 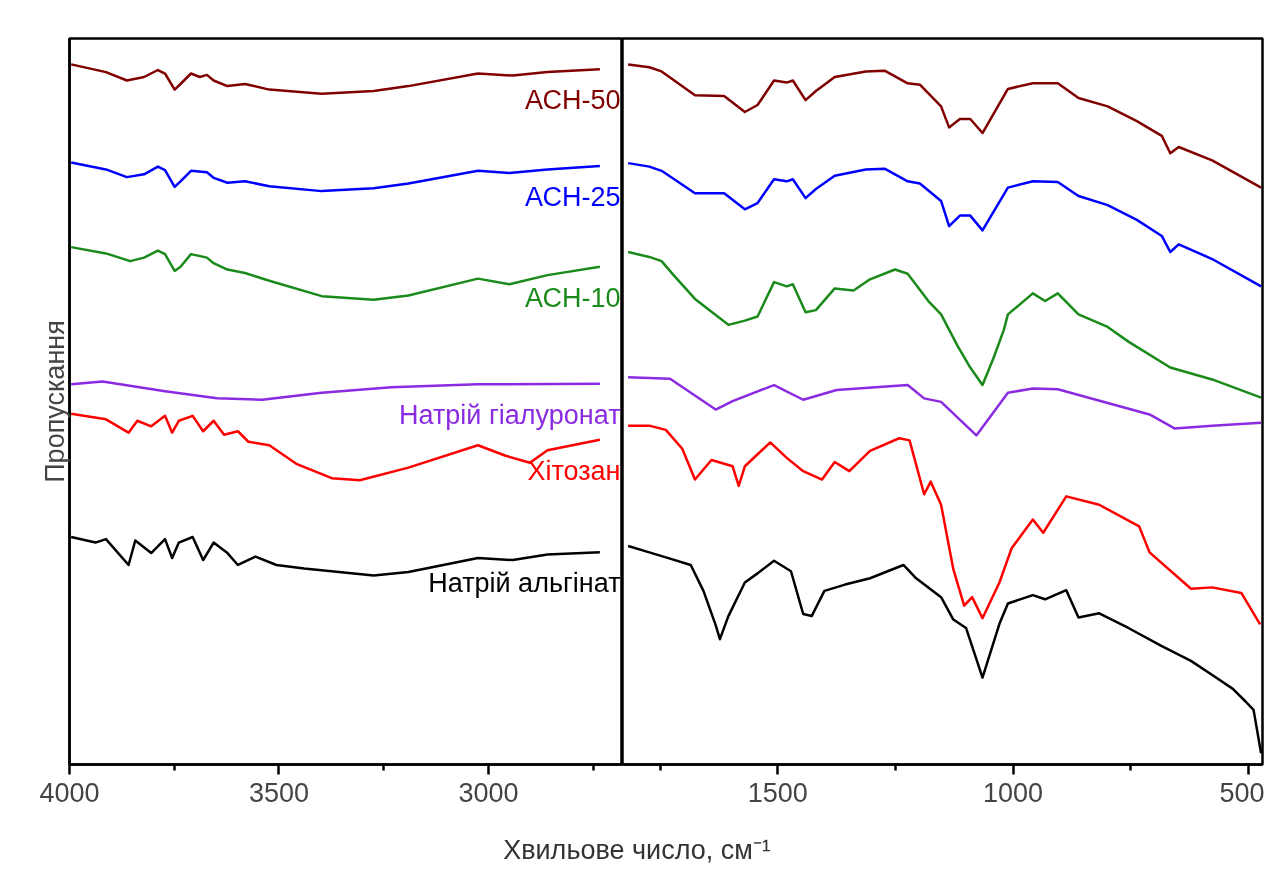 I want to click on series-label: АСН-10, so click(x=573, y=297).